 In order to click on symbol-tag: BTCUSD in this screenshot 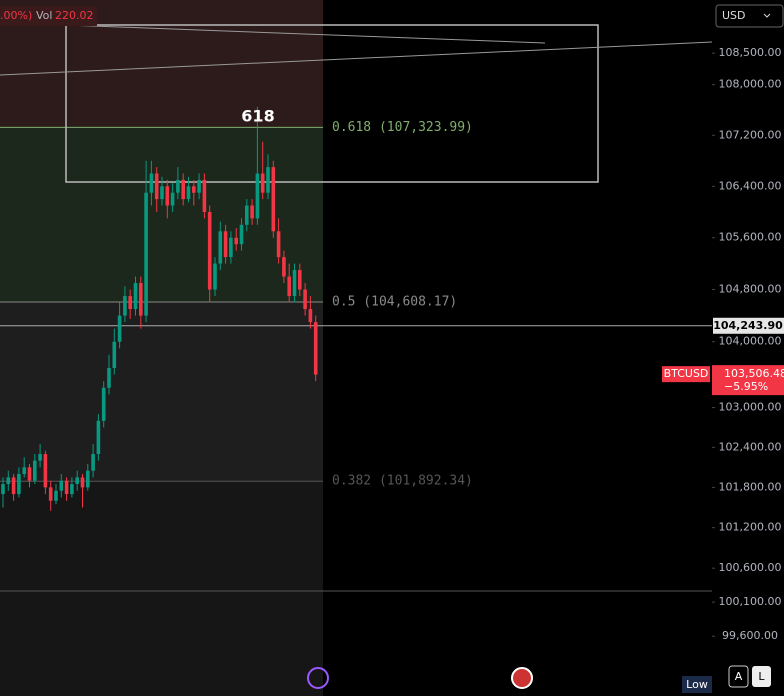, I will do `click(686, 373)`.